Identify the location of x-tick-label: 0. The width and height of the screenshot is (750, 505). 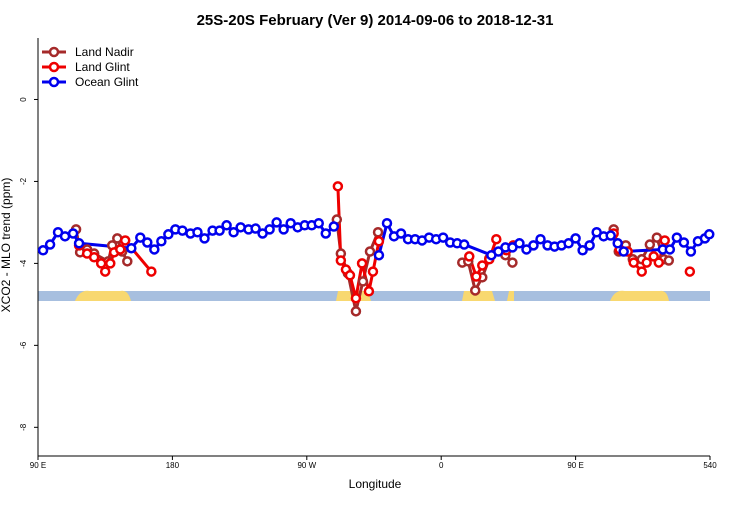
(441, 465).